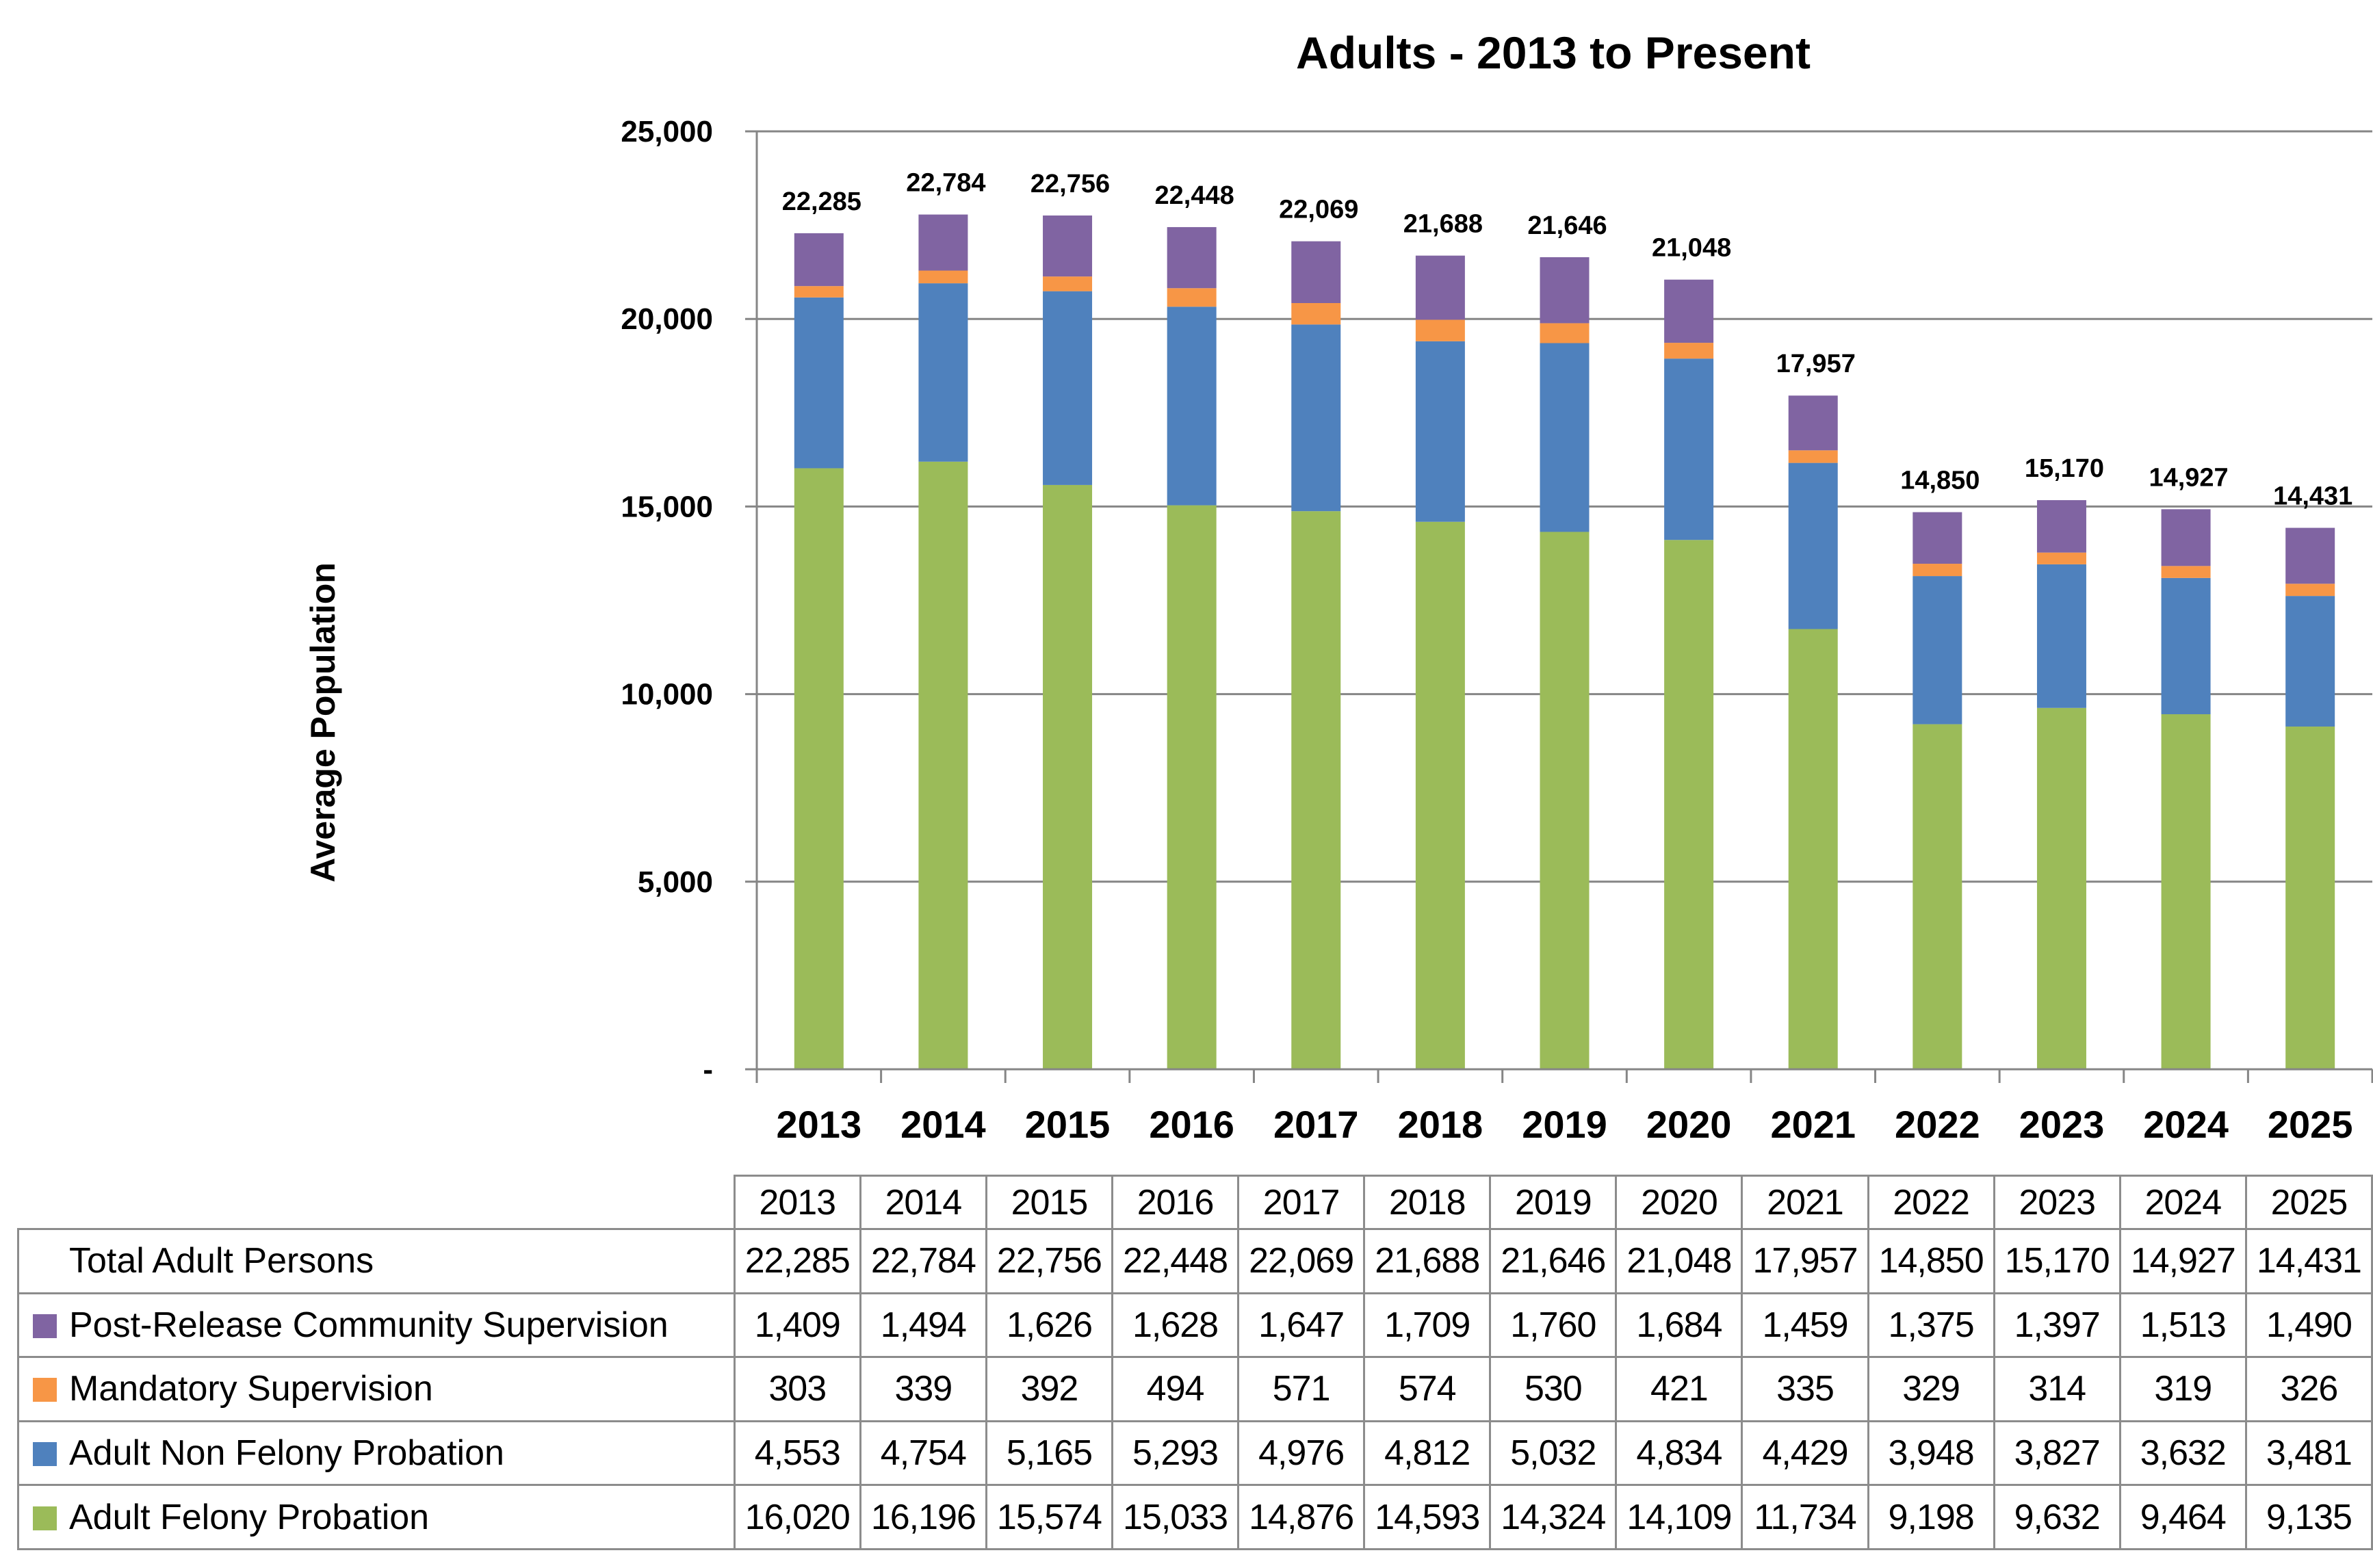 The image size is (2373, 1568). Describe the element at coordinates (323, 722) in the screenshot. I see `y-axis-title: Average Population` at that location.